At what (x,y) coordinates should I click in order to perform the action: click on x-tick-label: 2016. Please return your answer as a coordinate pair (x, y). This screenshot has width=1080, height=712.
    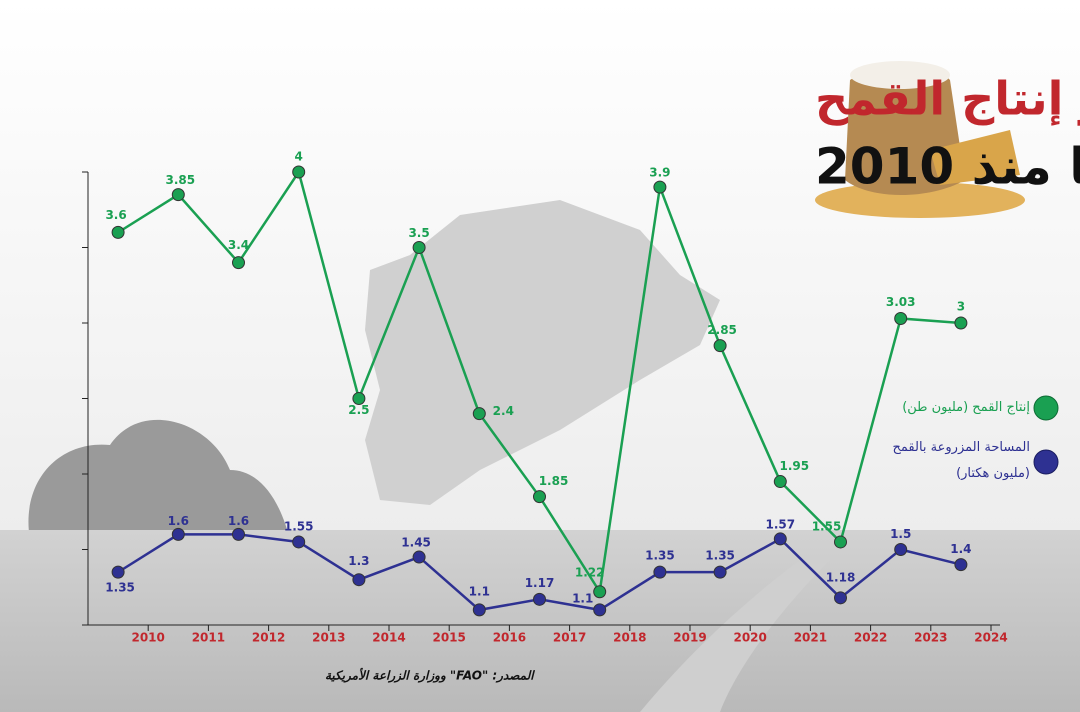
    Looking at the image, I should click on (509, 638).